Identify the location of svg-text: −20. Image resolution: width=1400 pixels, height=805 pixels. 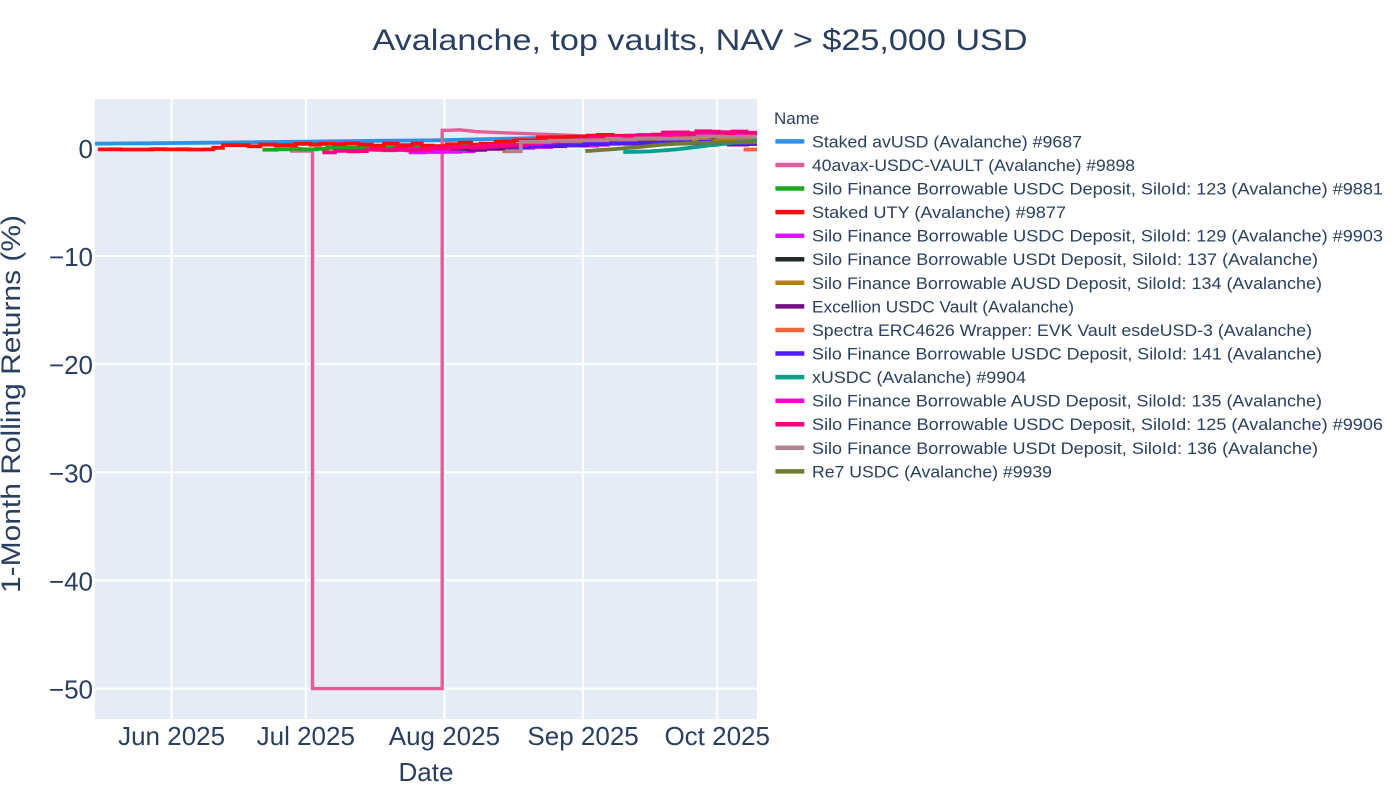
(71, 365).